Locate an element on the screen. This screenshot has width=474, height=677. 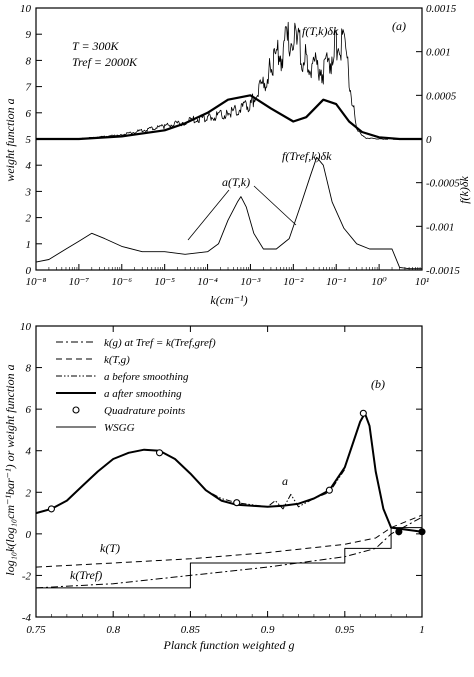
panel-a-x-tick-label: 10⁻⁴ is located at coordinates (207, 282).